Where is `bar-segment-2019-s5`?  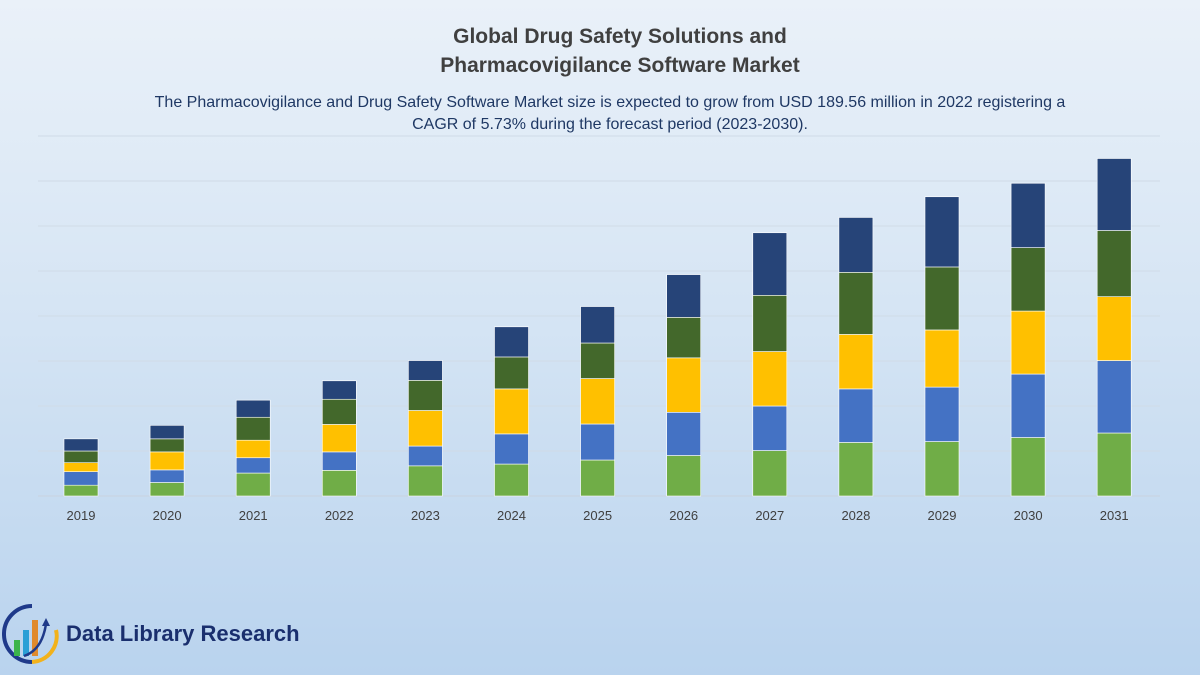
bar-segment-2019-s5 is located at coordinates (81, 445).